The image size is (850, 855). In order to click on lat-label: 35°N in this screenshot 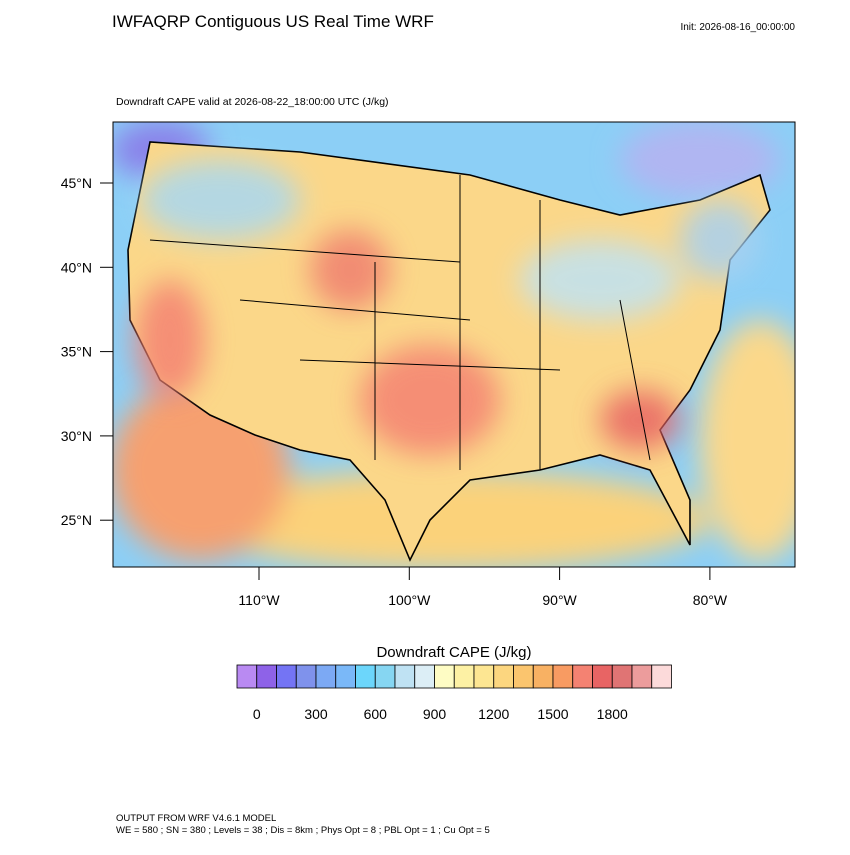, I will do `click(76, 352)`.